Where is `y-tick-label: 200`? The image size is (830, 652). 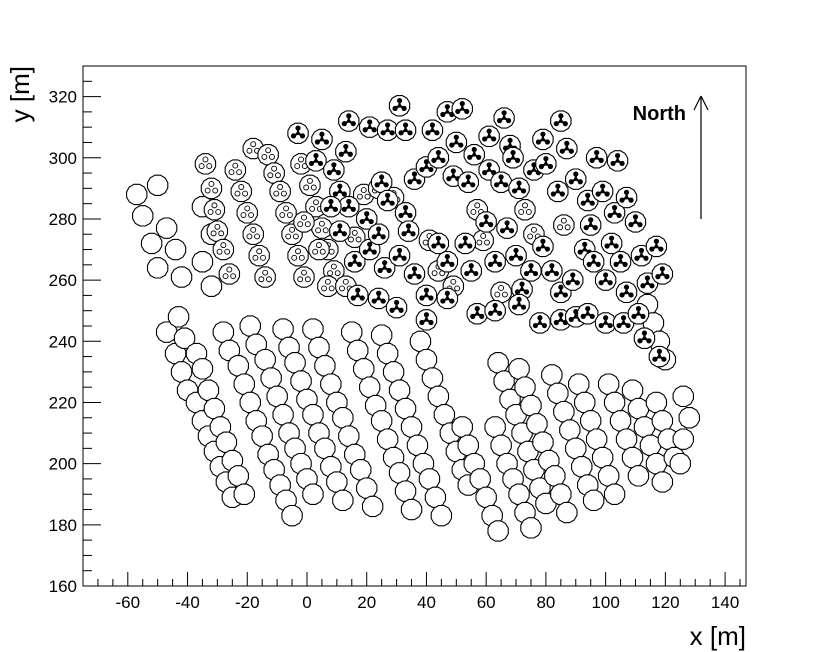
y-tick-label: 200 is located at coordinates (63, 464).